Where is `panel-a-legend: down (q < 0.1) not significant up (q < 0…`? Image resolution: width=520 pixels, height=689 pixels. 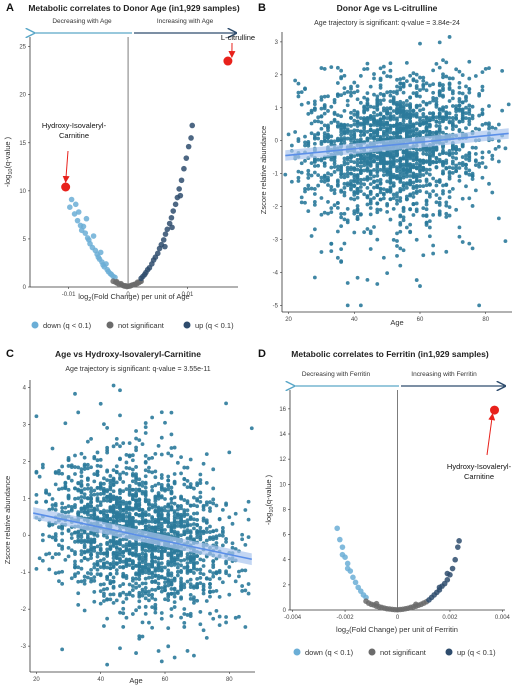
panel-a-legend: down (q < 0.1) not significant up (q < 0… is located at coordinates (132, 325).